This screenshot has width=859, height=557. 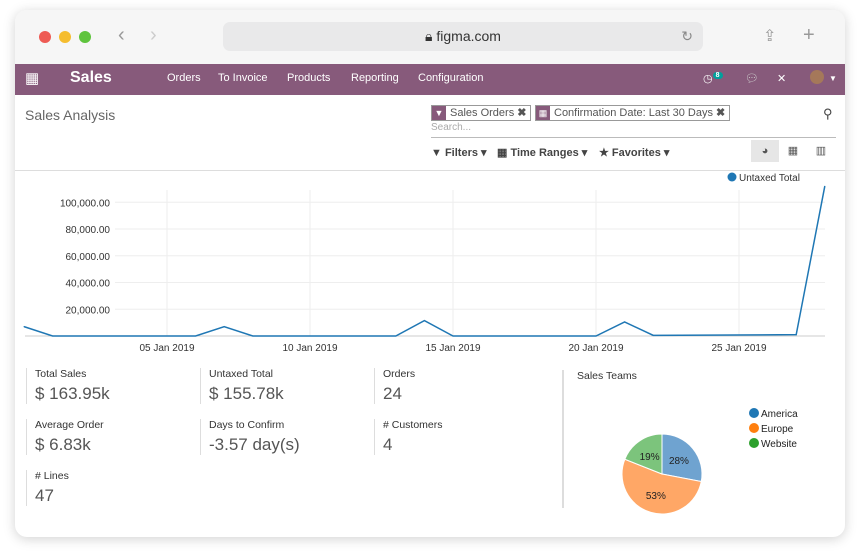 I want to click on calendar-icon: ▦, so click(x=543, y=113).